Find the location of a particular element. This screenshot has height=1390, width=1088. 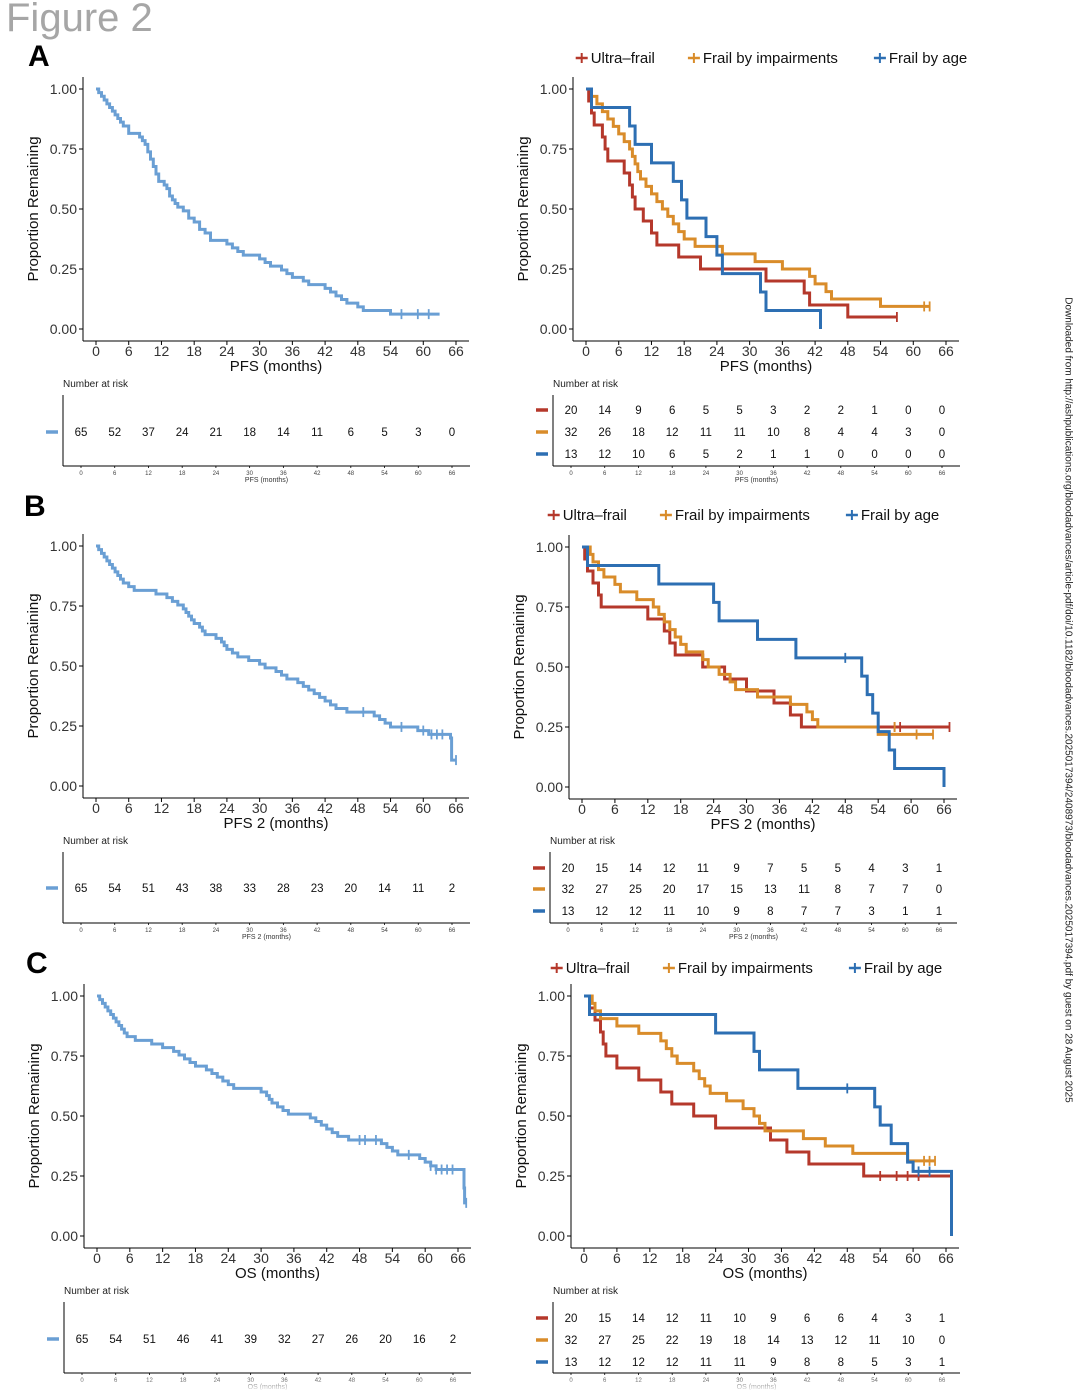

y-tick-label: 0.75 is located at coordinates (63, 149).